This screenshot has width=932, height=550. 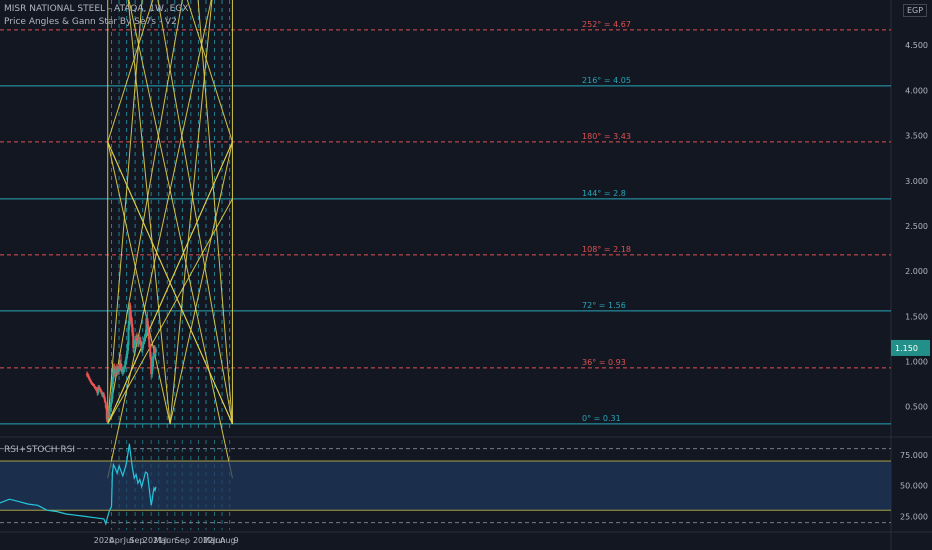 I want to click on time-axis-tick: Aug, so click(x=228, y=540).